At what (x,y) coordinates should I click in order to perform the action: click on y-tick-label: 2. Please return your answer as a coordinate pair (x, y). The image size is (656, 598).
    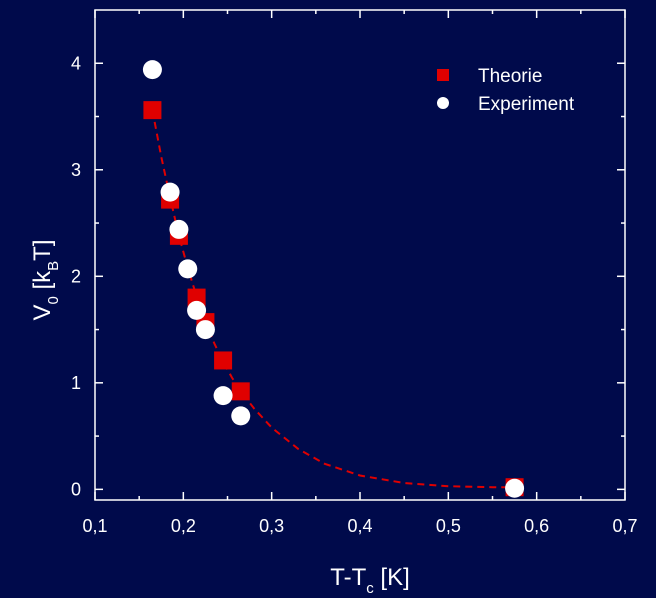
    Looking at the image, I should click on (76, 276).